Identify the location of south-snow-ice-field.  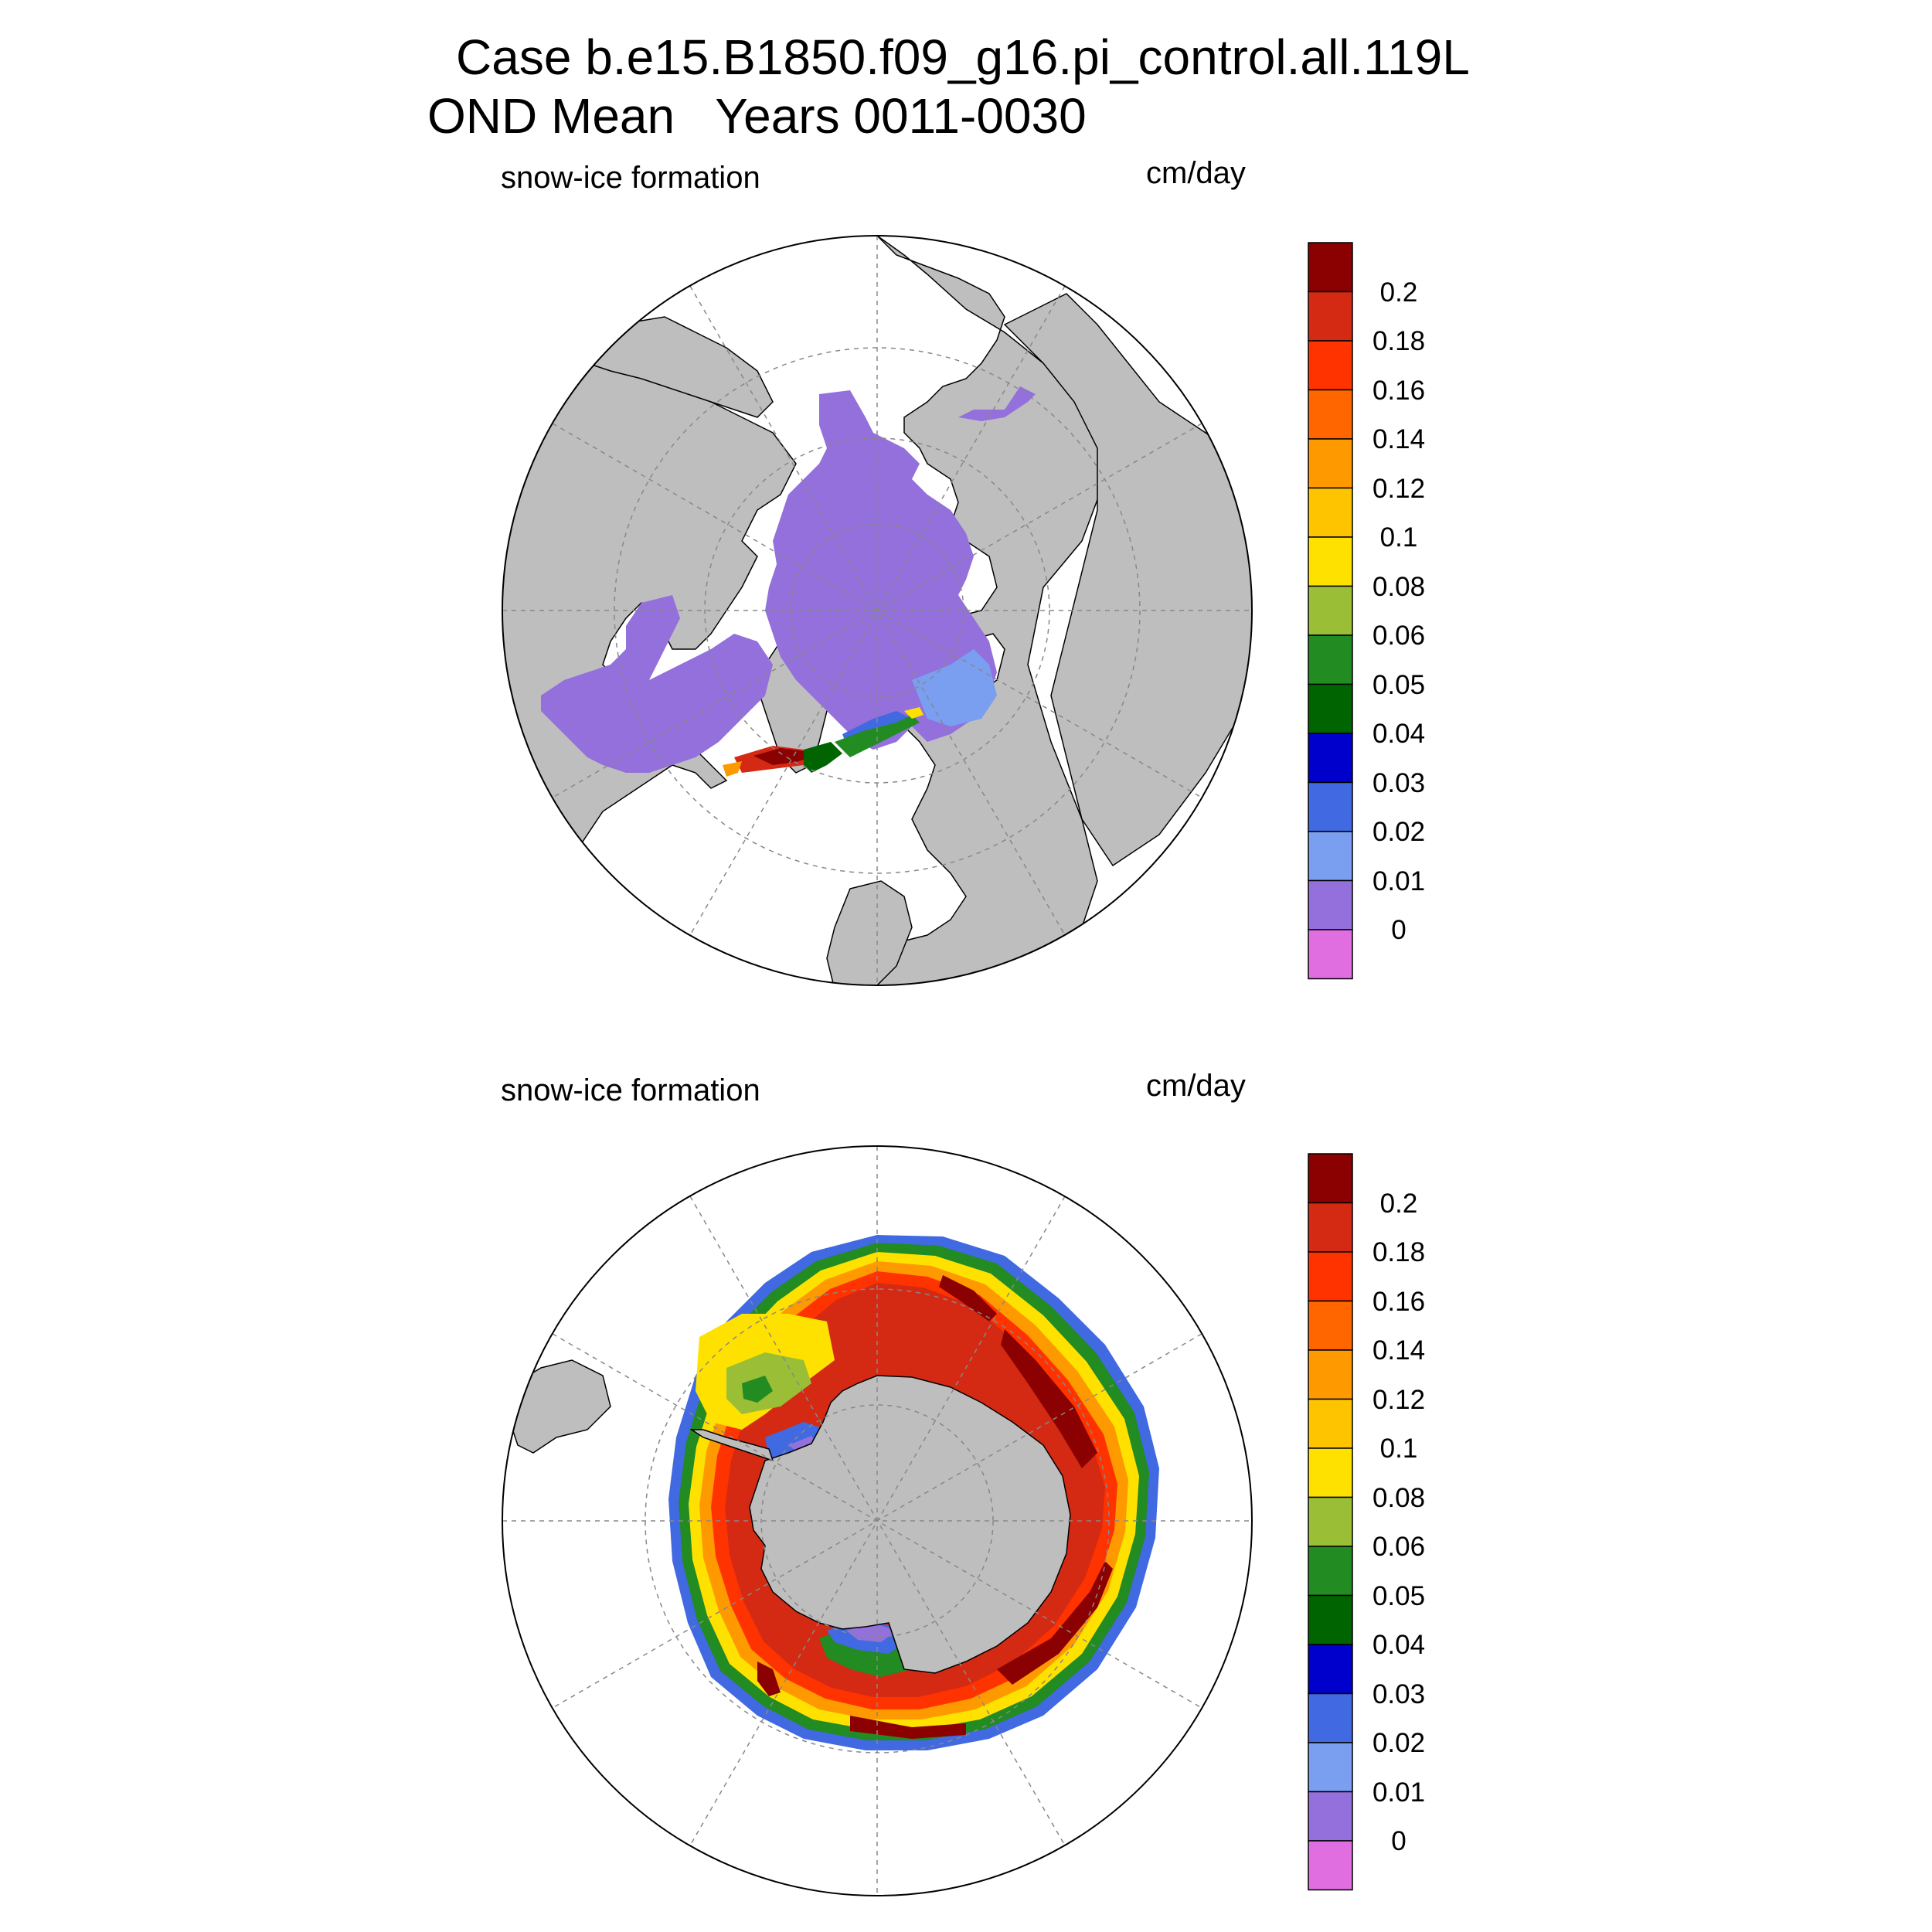
(830, 1492).